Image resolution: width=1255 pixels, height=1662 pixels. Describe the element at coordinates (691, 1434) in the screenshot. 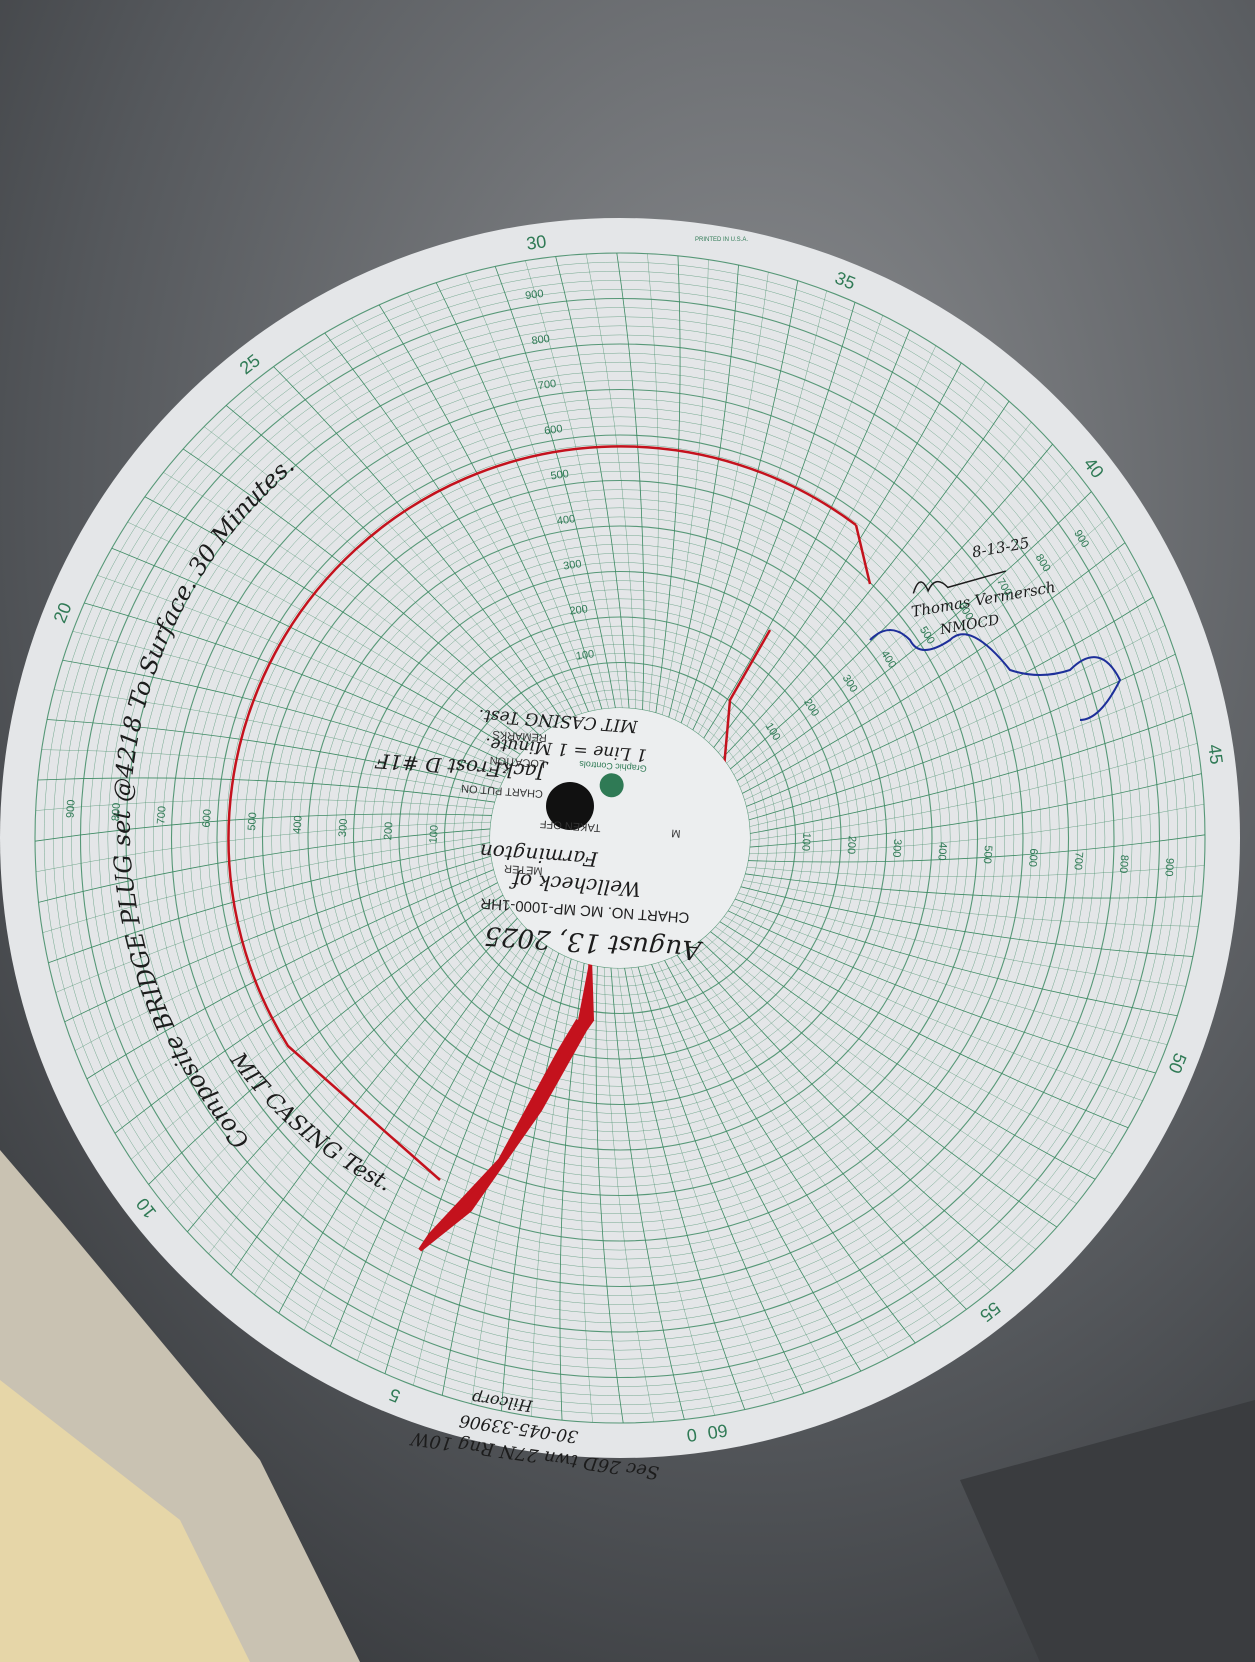

I see `minute-label: 0` at that location.